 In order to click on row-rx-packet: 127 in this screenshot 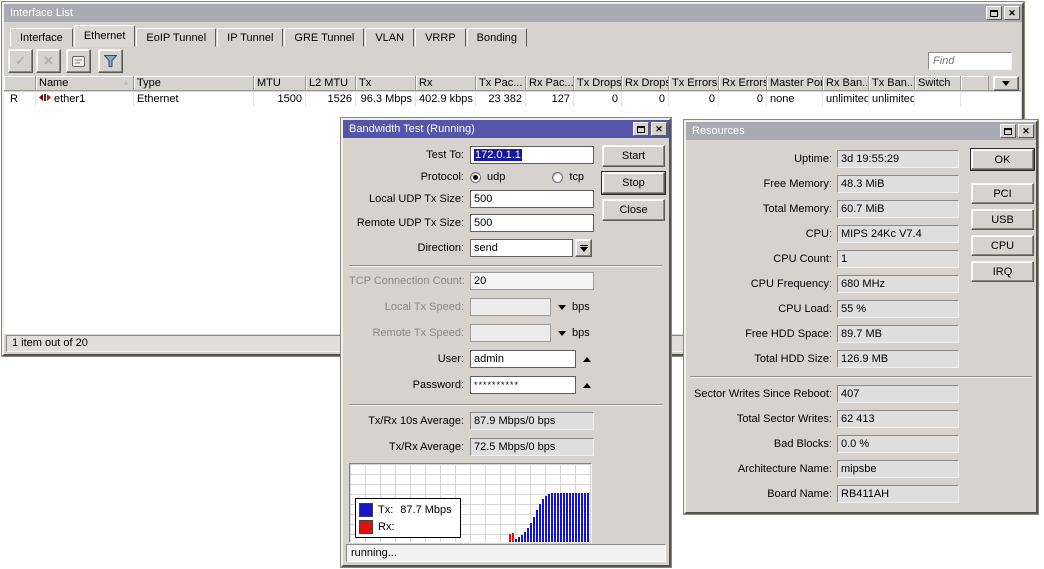, I will do `click(550, 99)`.